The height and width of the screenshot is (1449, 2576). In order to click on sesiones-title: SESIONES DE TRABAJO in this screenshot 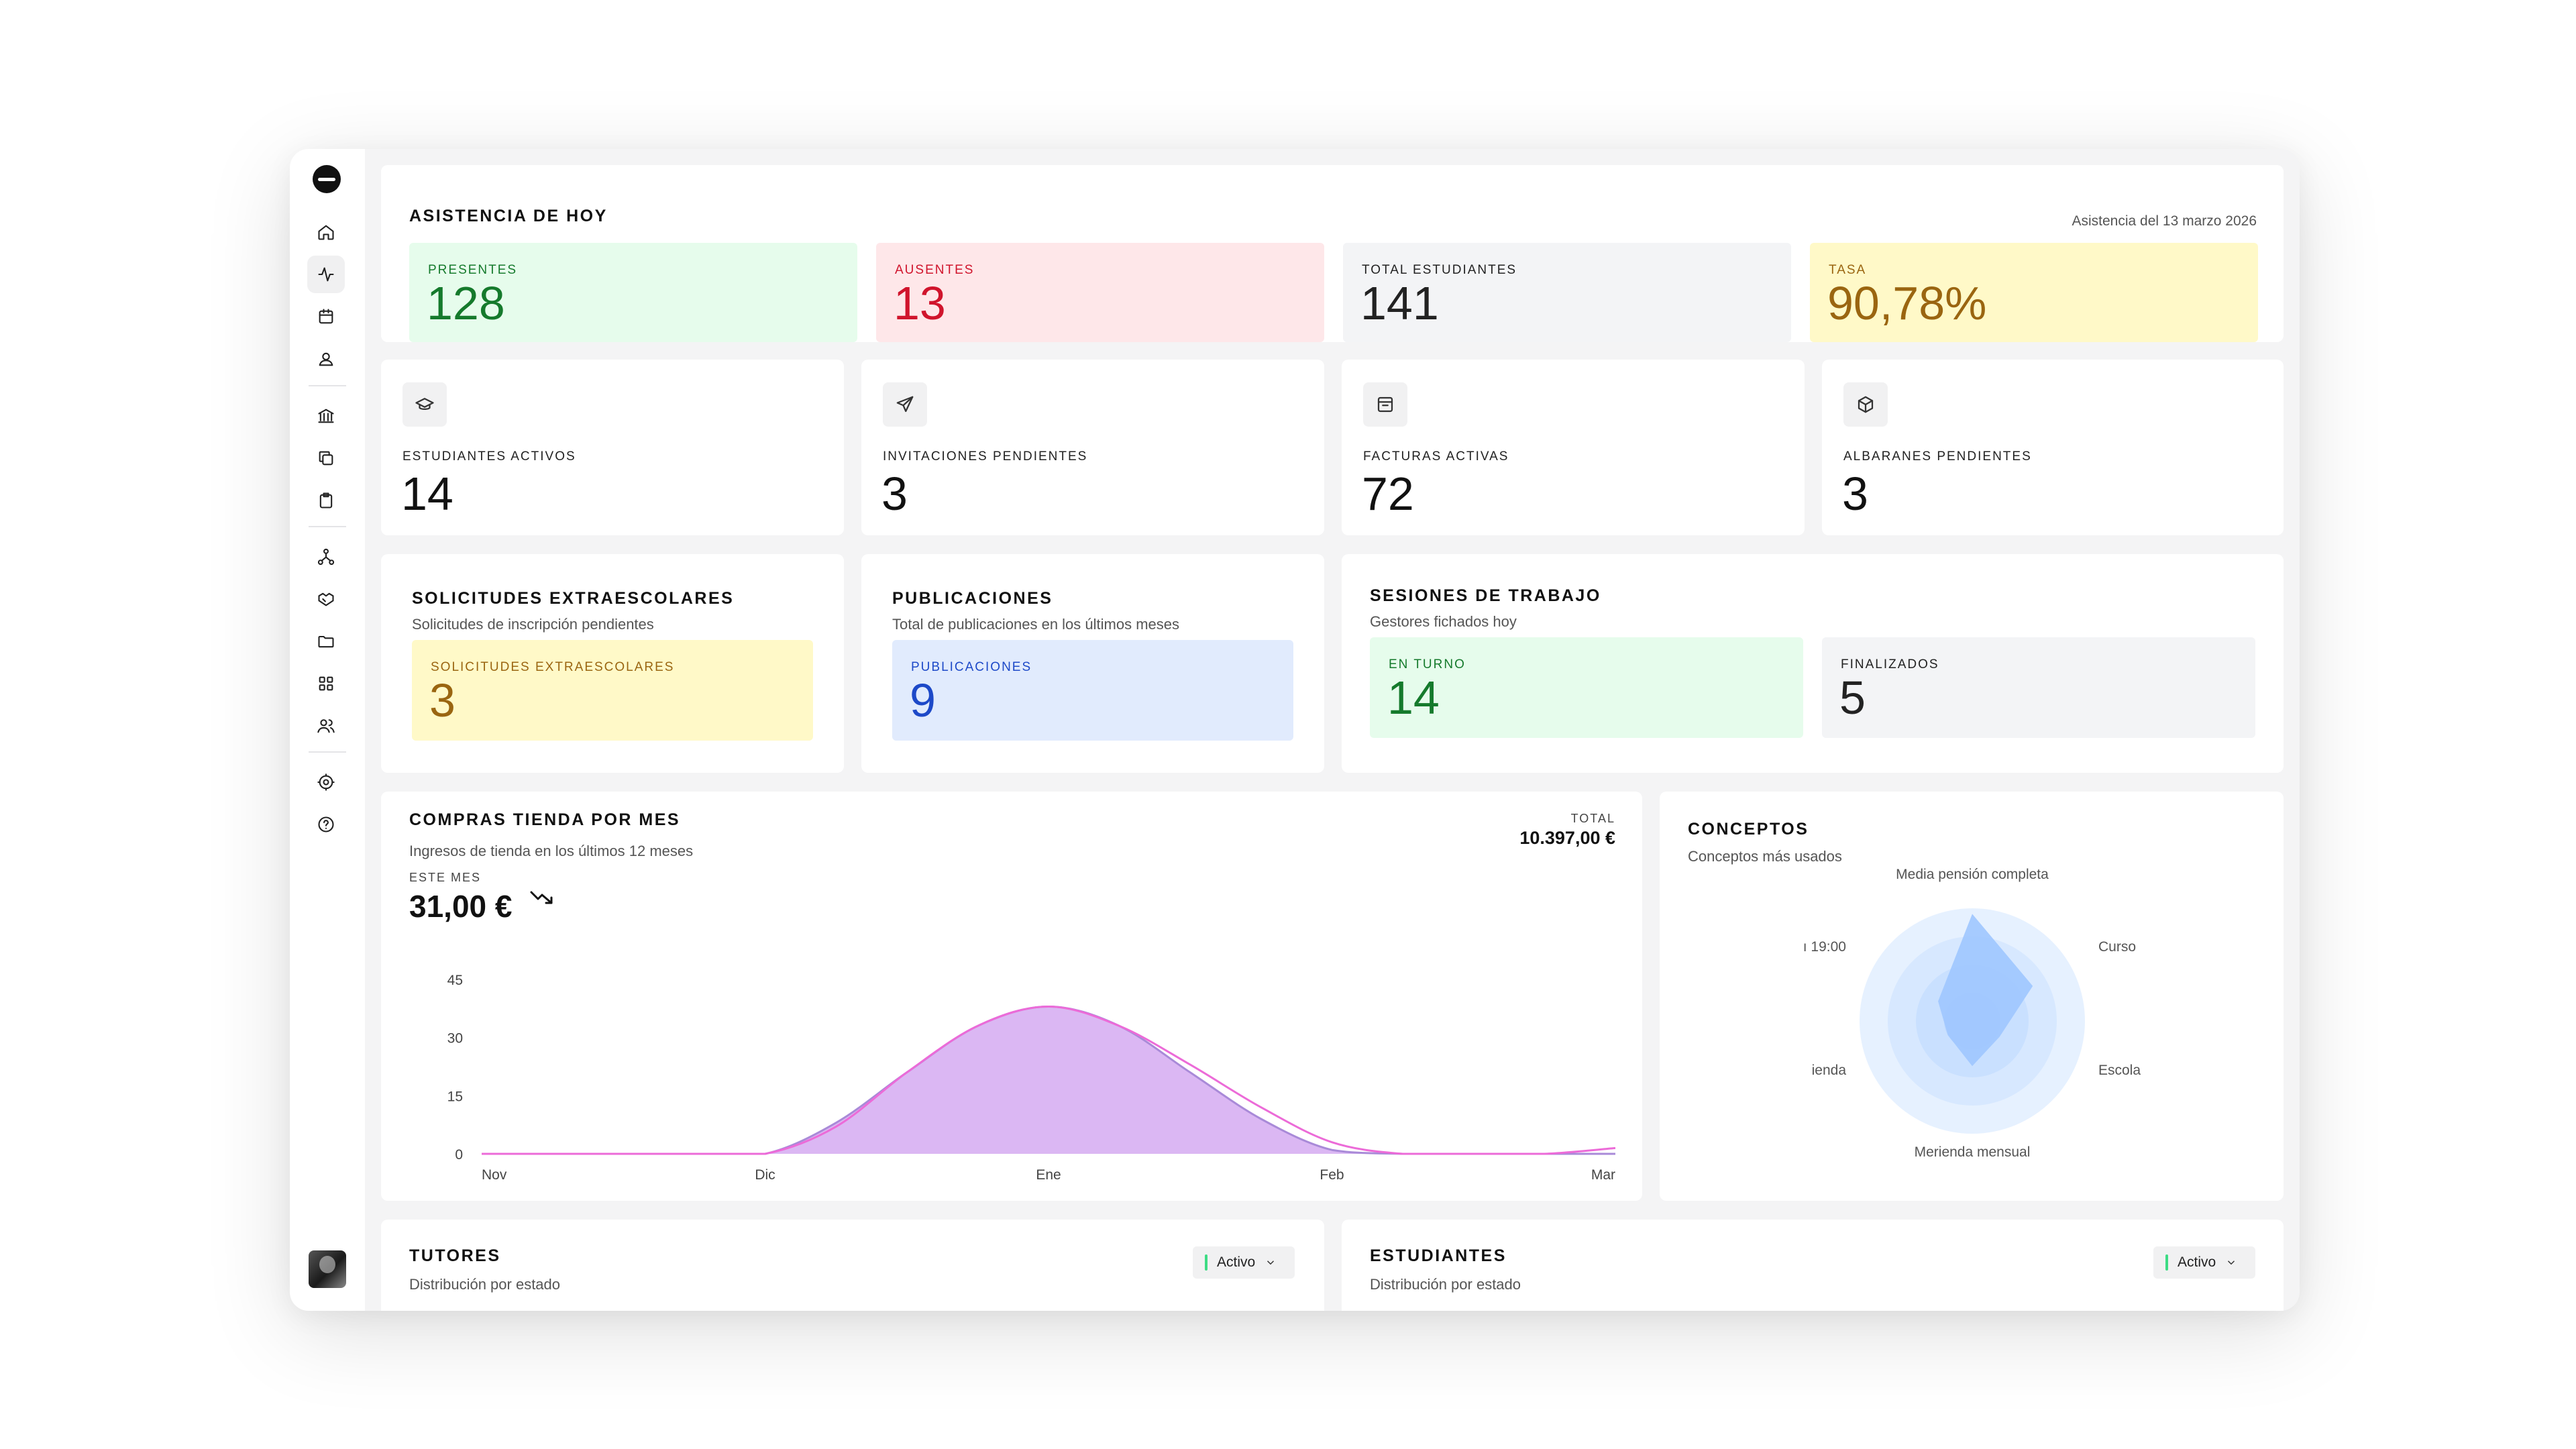, I will do `click(1485, 595)`.